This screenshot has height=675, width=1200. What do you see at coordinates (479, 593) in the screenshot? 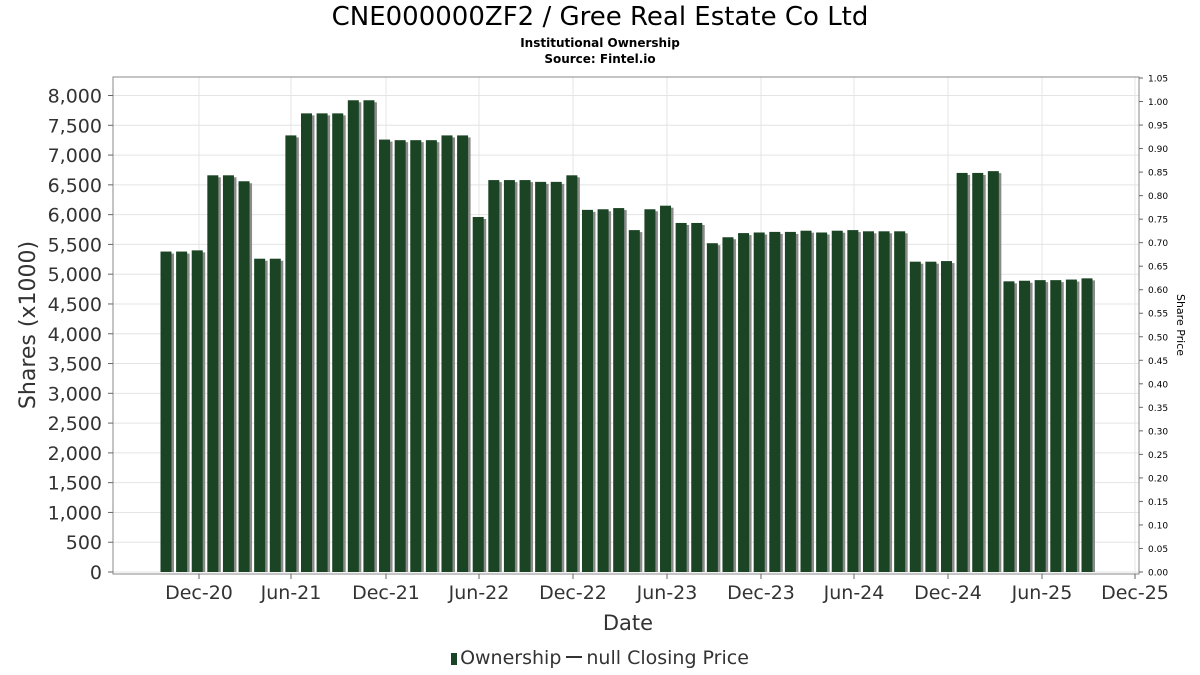
I see `x-tick-label: Jun-22` at bounding box center [479, 593].